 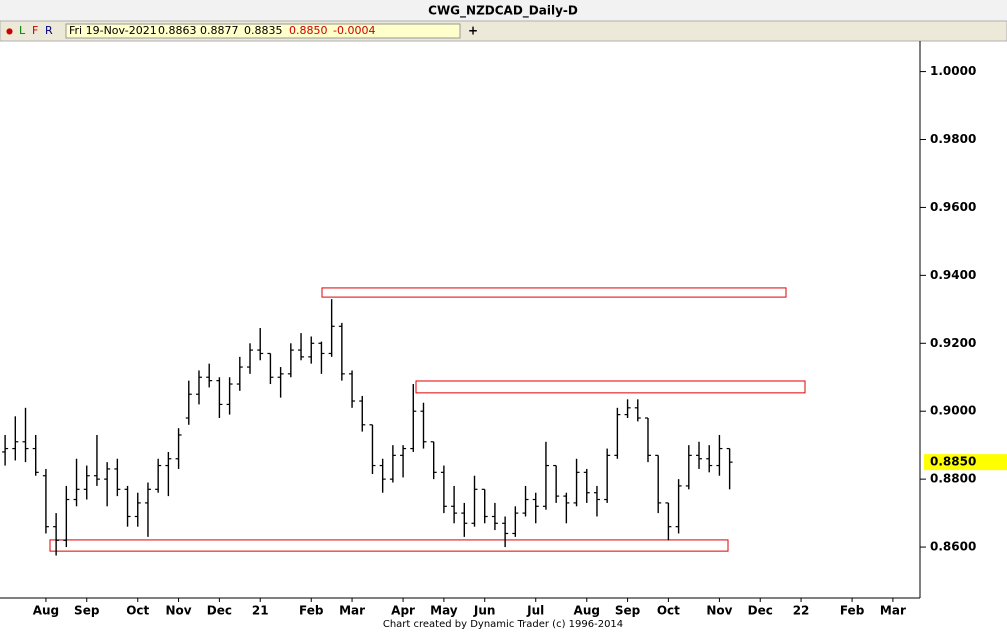 What do you see at coordinates (953, 207) in the screenshot?
I see `y-tick-label: 0.9600` at bounding box center [953, 207].